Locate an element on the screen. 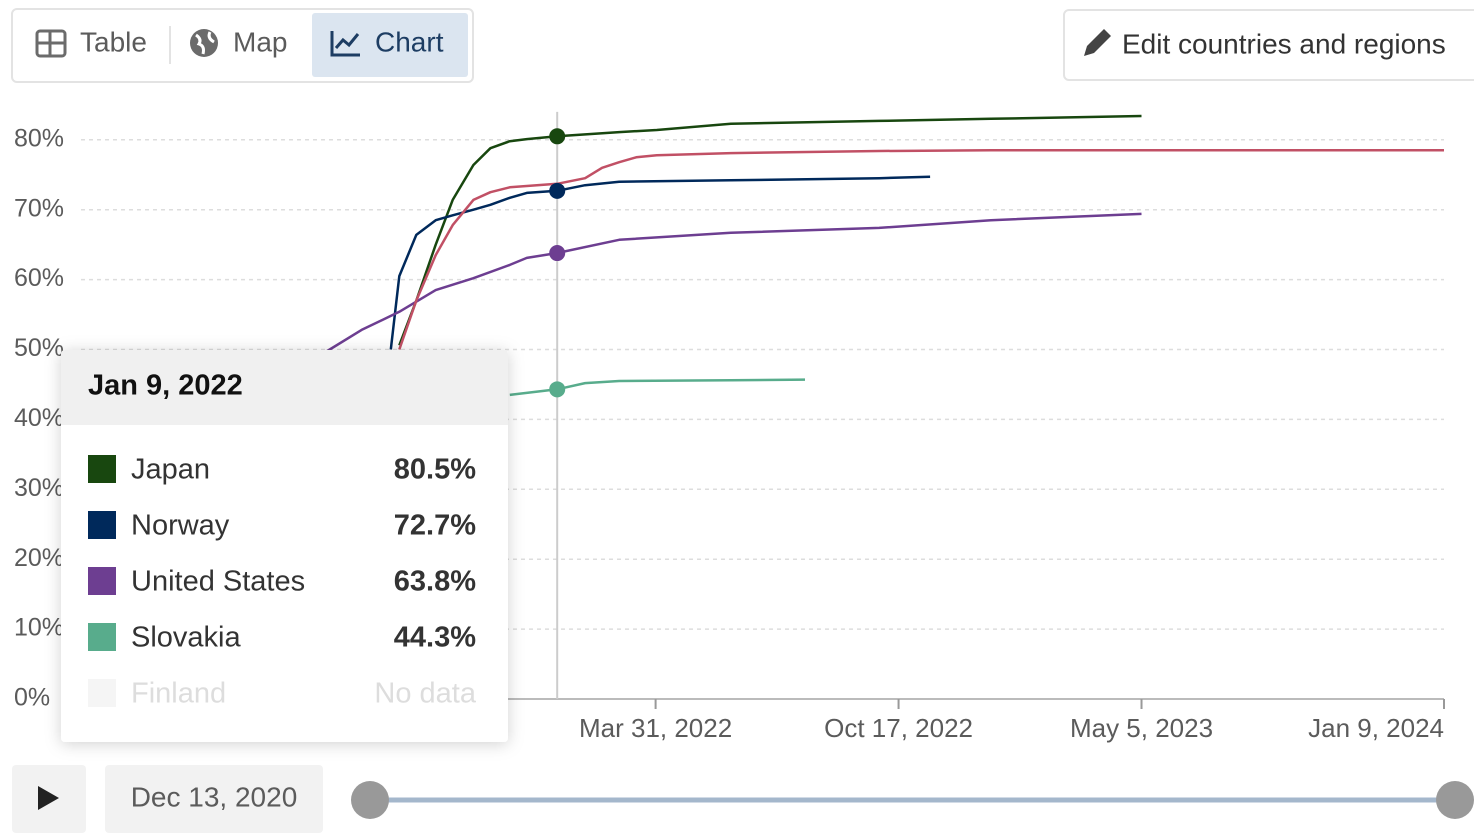 The height and width of the screenshot is (833, 1474). x-tick-label: Mar 31, 2022 is located at coordinates (655, 728).